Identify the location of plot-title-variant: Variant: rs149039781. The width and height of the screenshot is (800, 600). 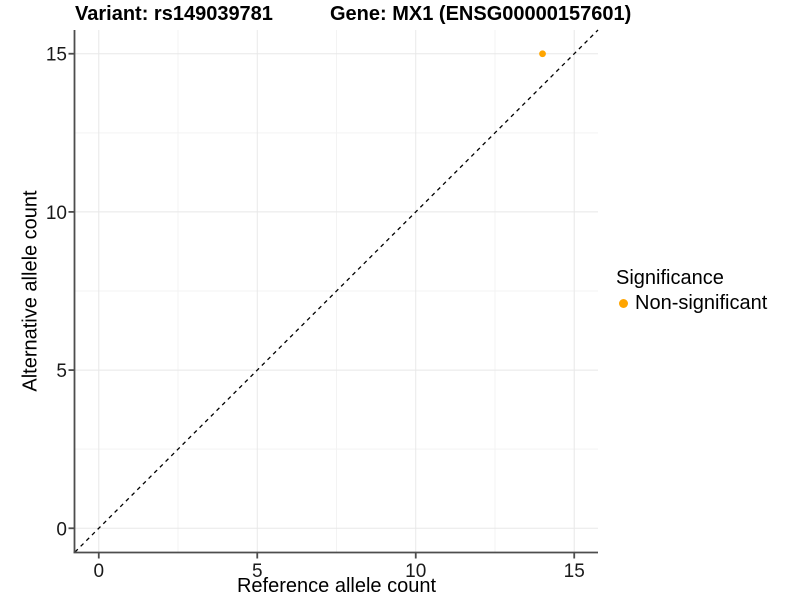
(174, 14).